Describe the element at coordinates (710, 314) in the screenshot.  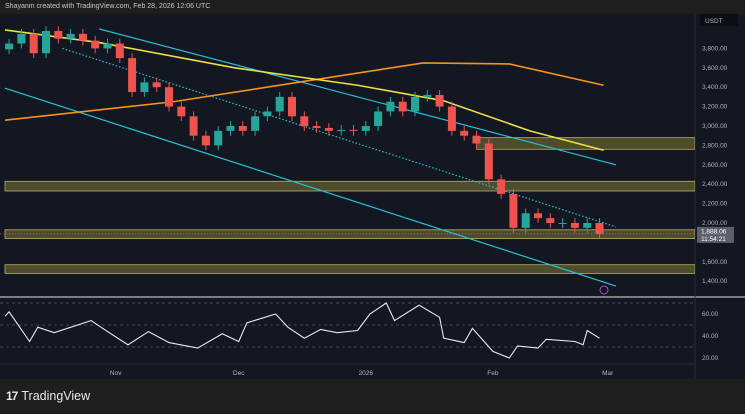
I see `rsi-tick-label: 60.00` at that location.